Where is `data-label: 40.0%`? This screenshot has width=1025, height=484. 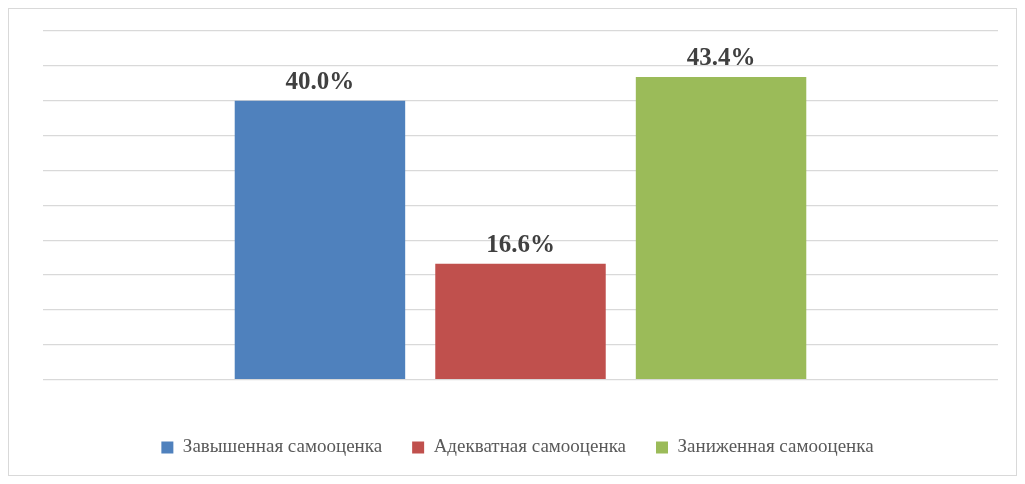 data-label: 40.0% is located at coordinates (320, 80).